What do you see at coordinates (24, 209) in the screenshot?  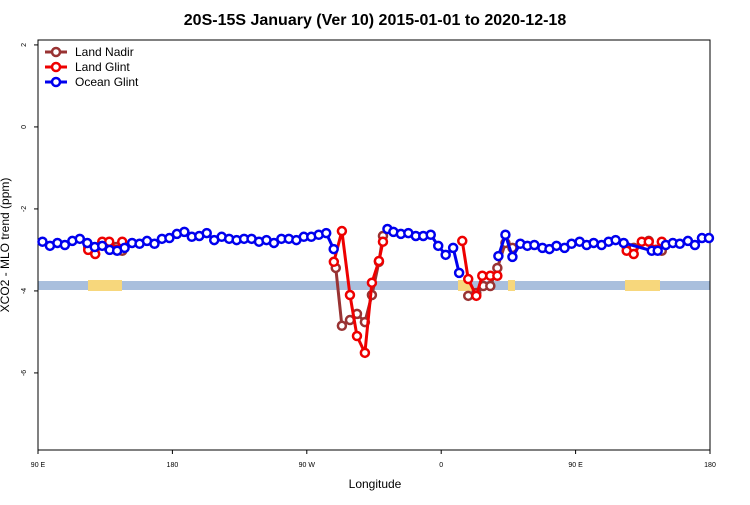 I see `y-tick-label: -2` at bounding box center [24, 209].